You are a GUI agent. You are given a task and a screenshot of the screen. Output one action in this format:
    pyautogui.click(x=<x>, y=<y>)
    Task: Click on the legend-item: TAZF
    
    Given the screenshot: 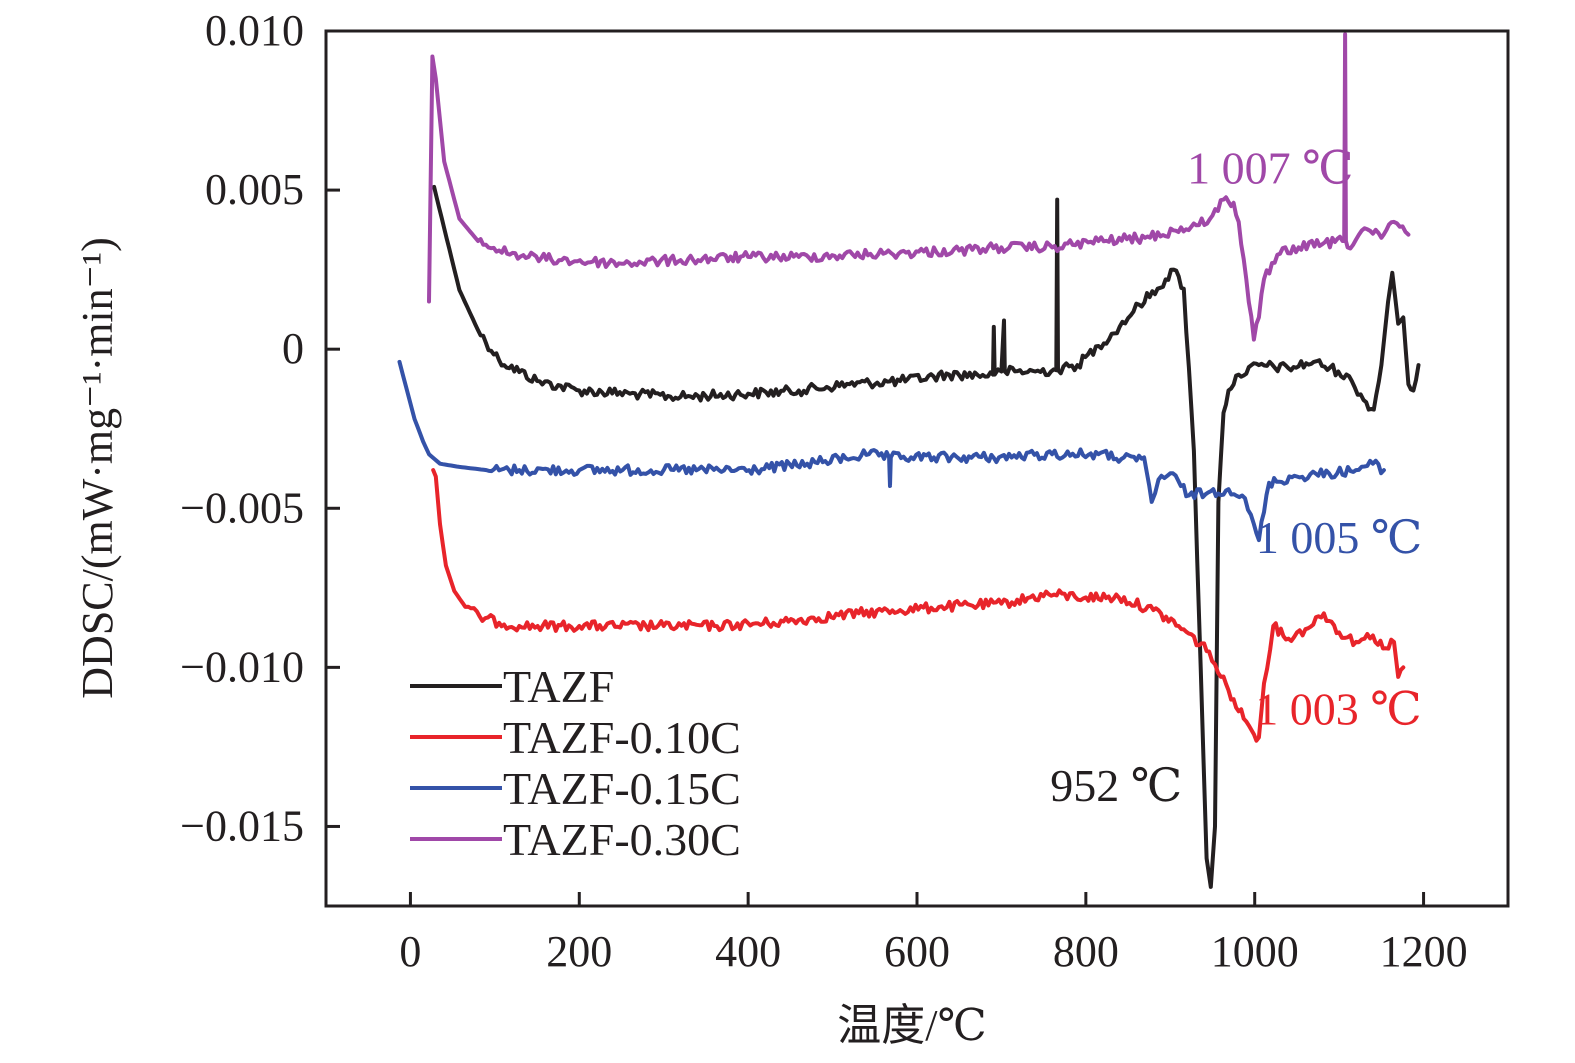 What is the action you would take?
    pyautogui.click(x=512, y=686)
    